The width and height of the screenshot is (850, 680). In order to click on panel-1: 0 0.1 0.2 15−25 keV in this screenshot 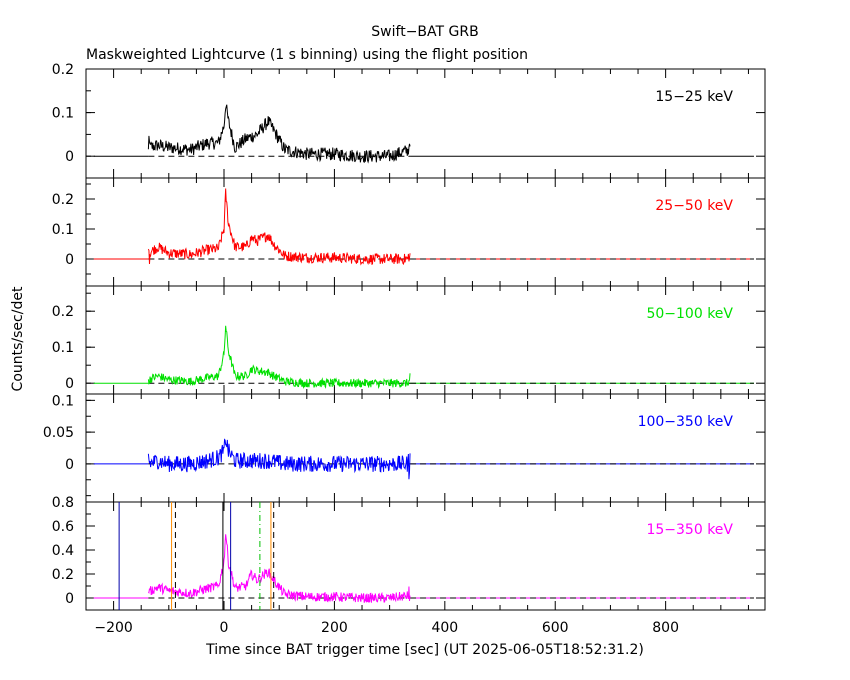, I will do `click(409, 120)`.